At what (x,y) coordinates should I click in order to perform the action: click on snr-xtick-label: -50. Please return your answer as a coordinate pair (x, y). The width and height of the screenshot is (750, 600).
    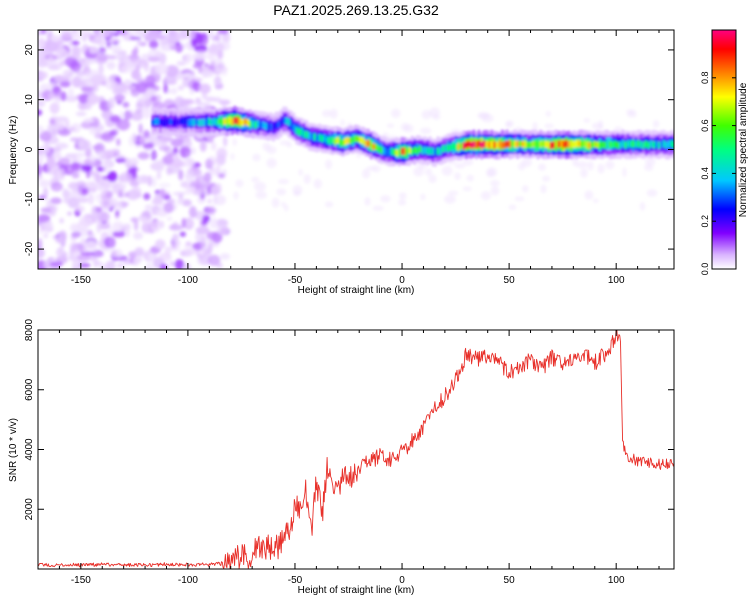
    Looking at the image, I should click on (295, 580).